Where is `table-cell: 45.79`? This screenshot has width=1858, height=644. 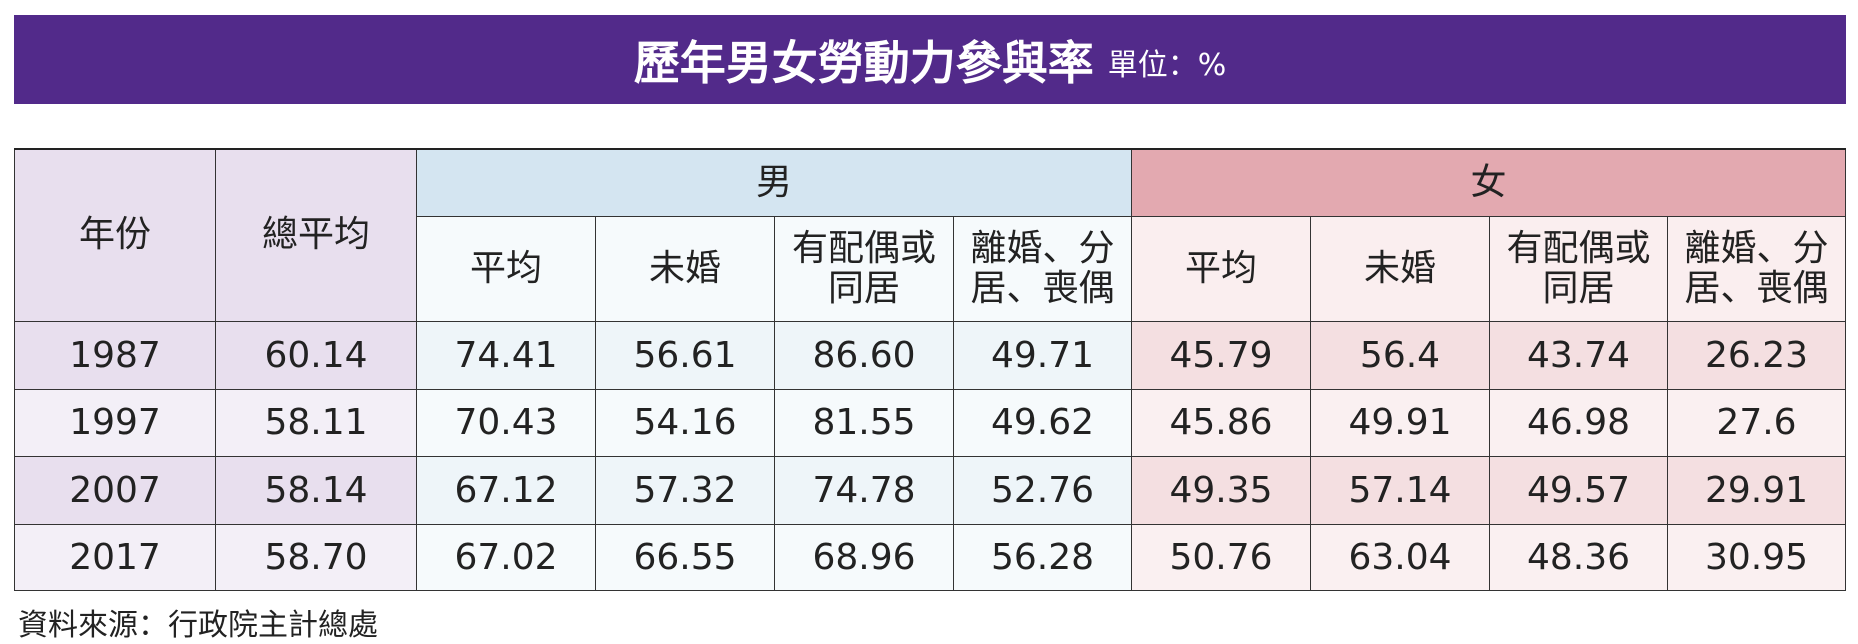
table-cell: 45.79 is located at coordinates (1221, 356).